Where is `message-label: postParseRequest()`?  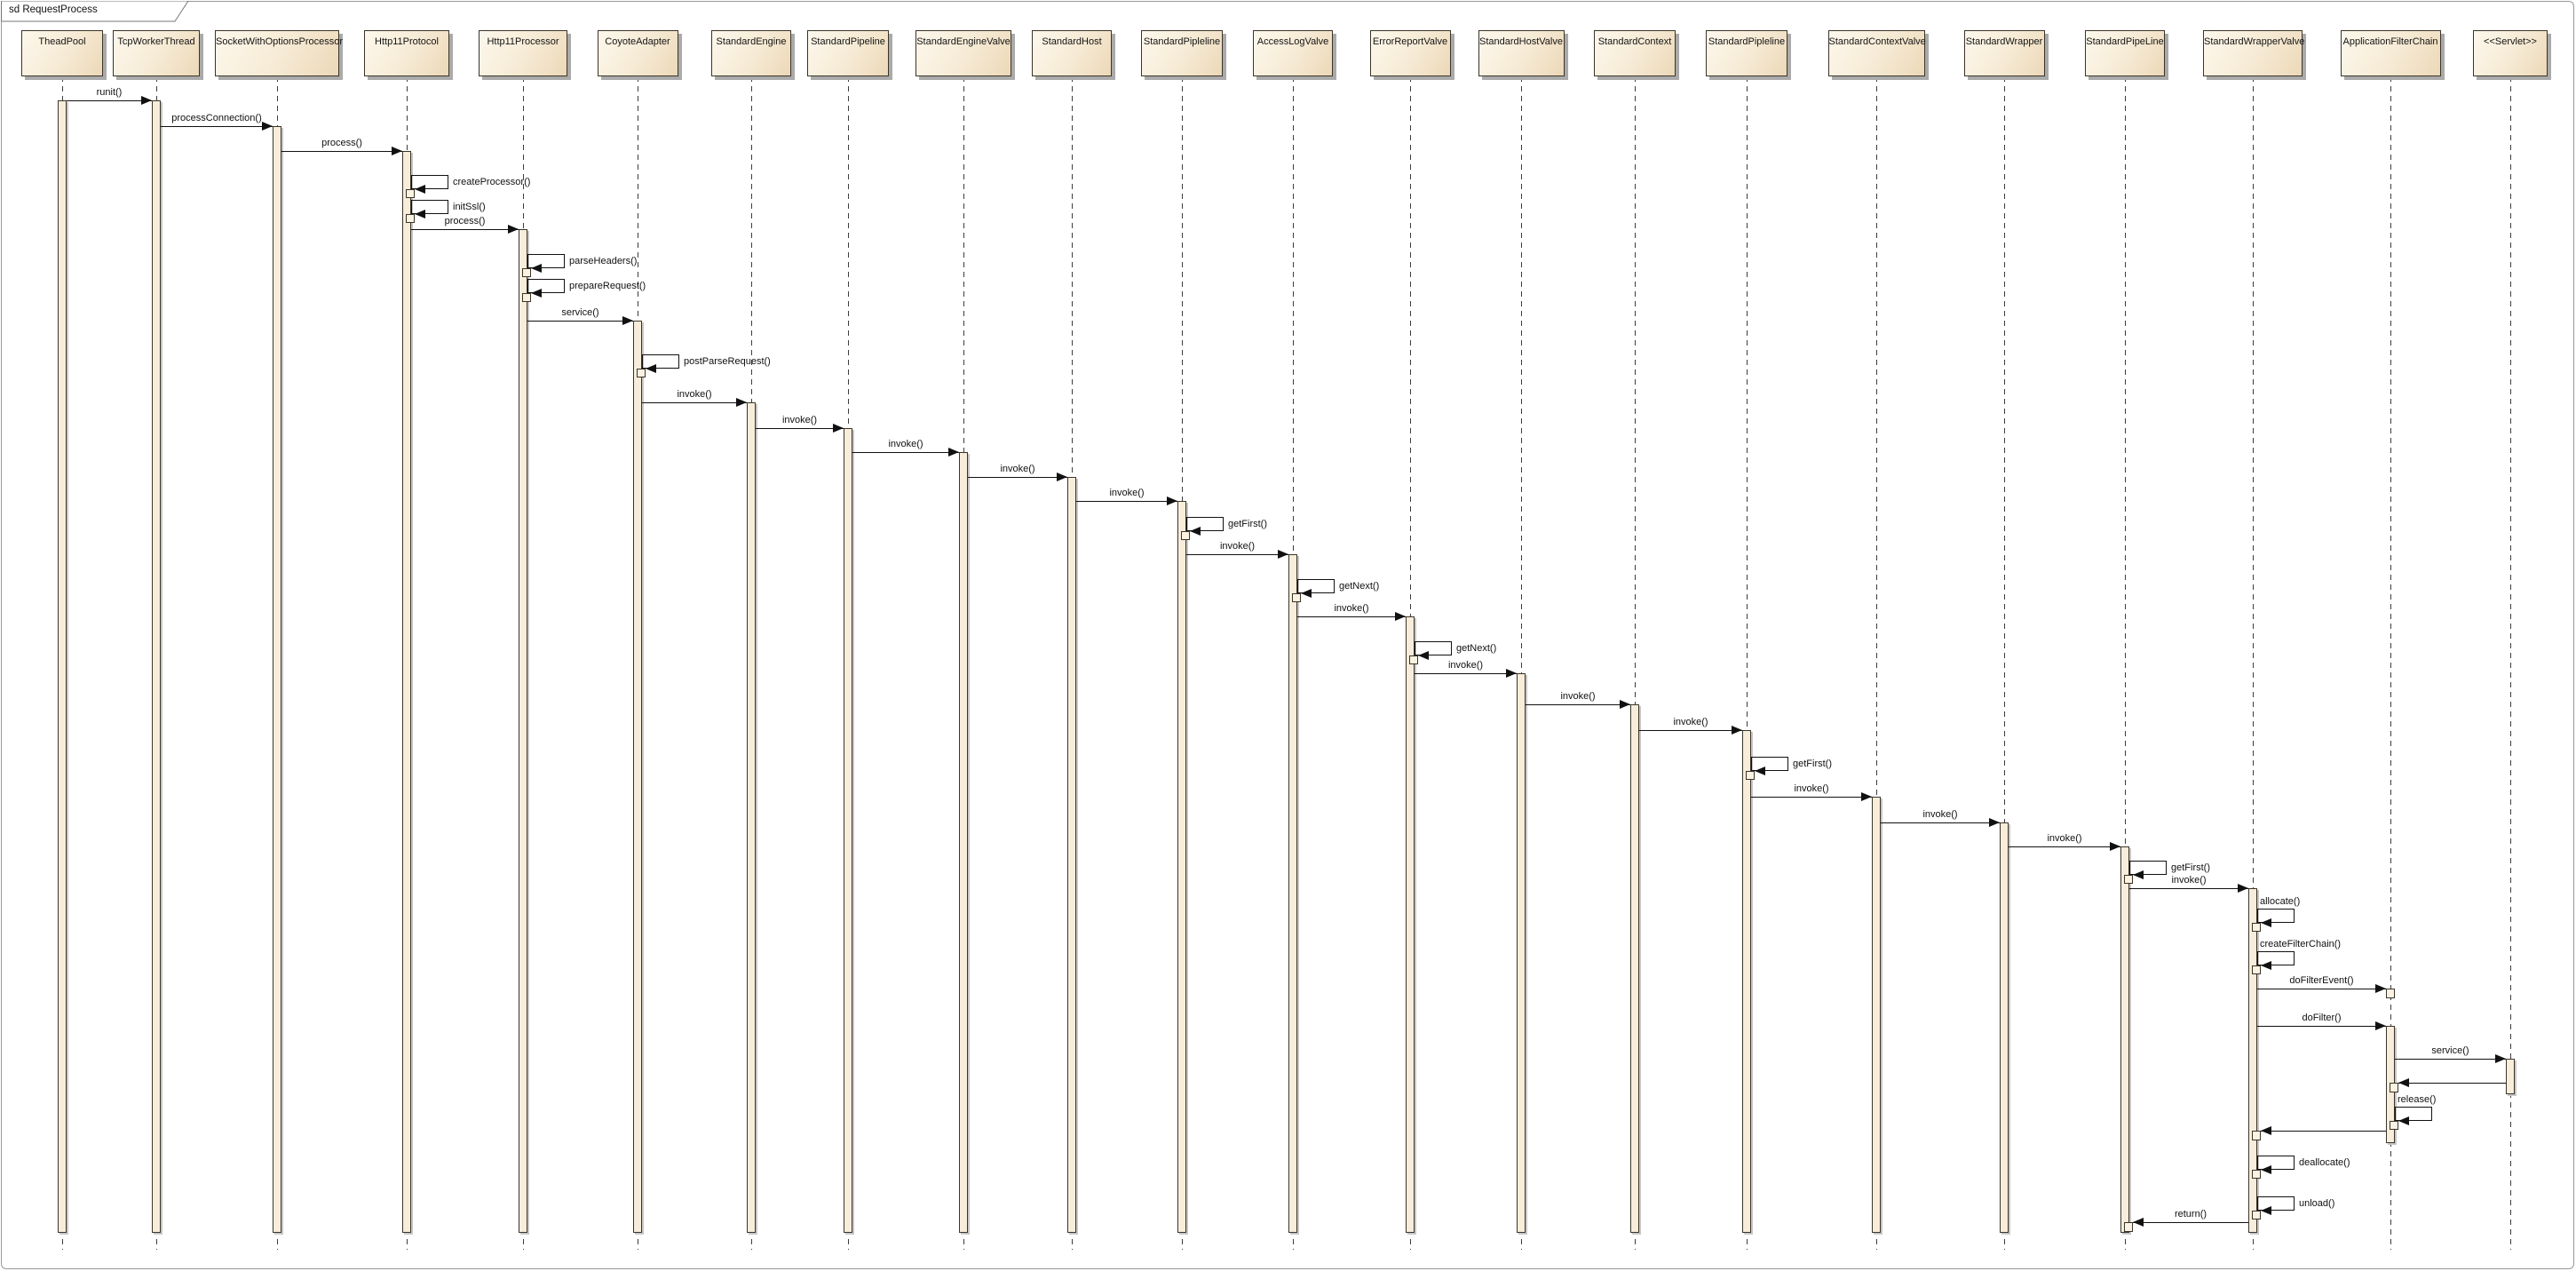
message-label: postParseRequest() is located at coordinates (728, 362).